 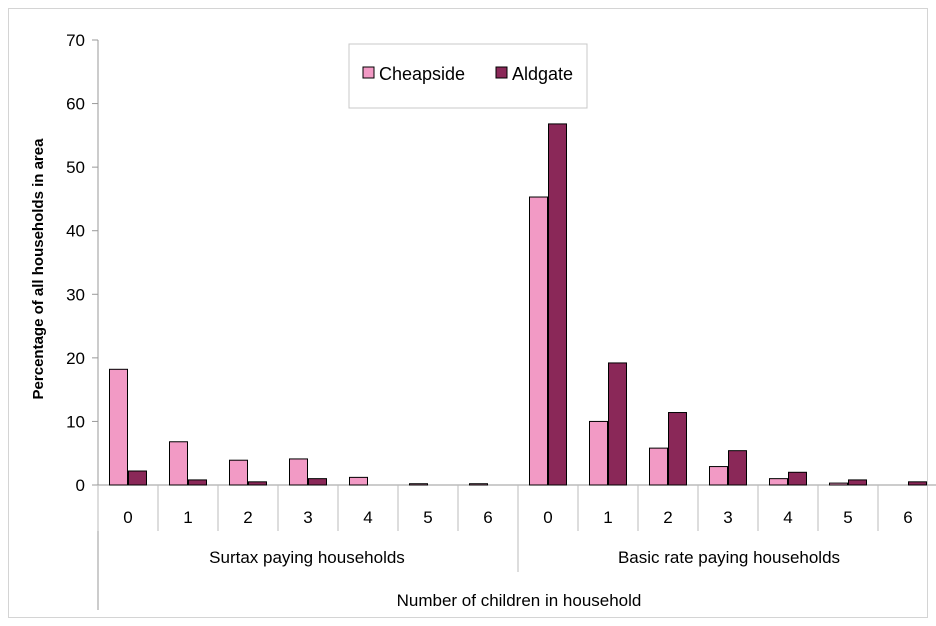 What do you see at coordinates (307, 557) in the screenshot?
I see `group-label-surtax: Surtax paying households` at bounding box center [307, 557].